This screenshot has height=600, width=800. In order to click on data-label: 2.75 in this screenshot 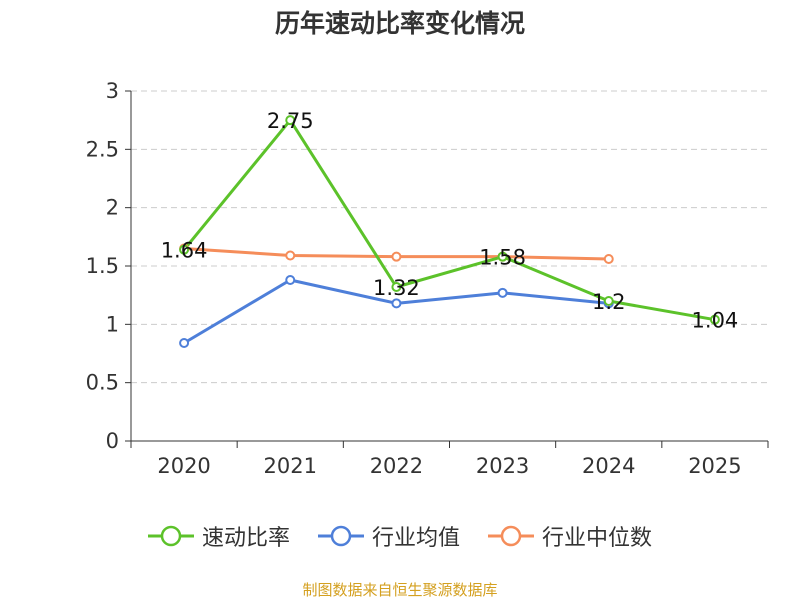, I will do `click(290, 121)`.